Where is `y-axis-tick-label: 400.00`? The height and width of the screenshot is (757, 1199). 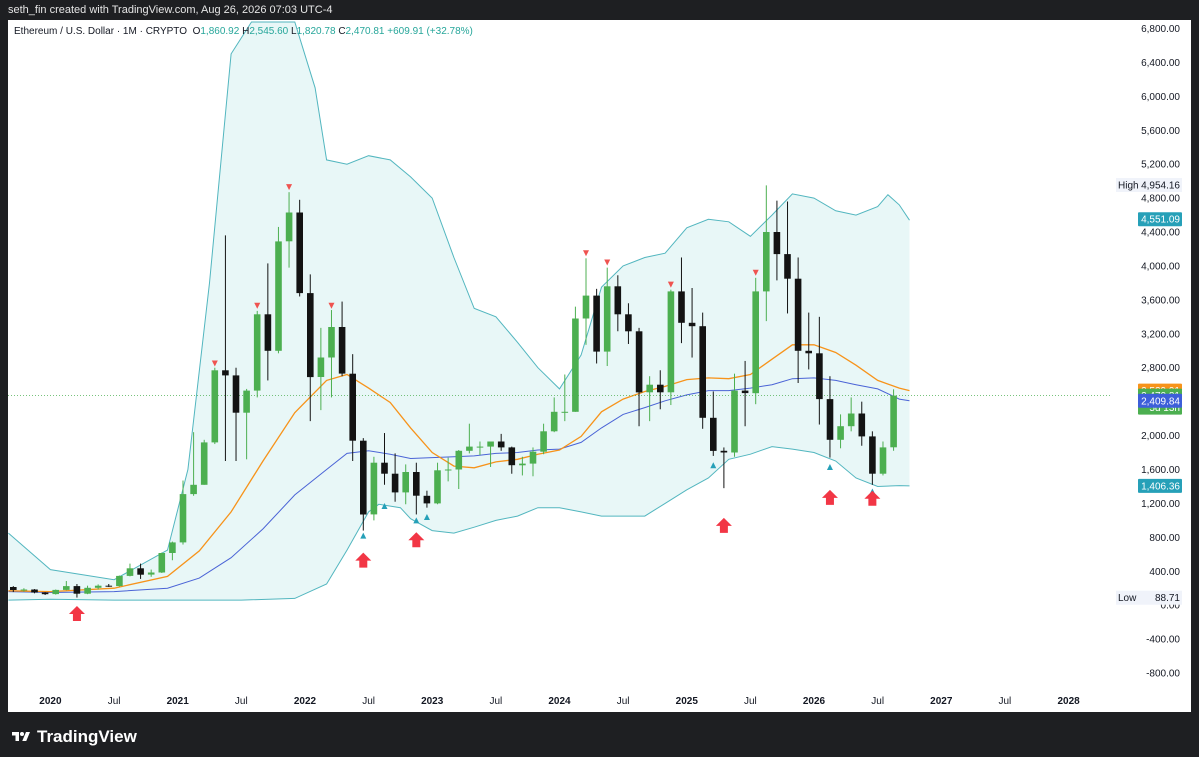
y-axis-tick-label: 400.00 is located at coordinates (1164, 572).